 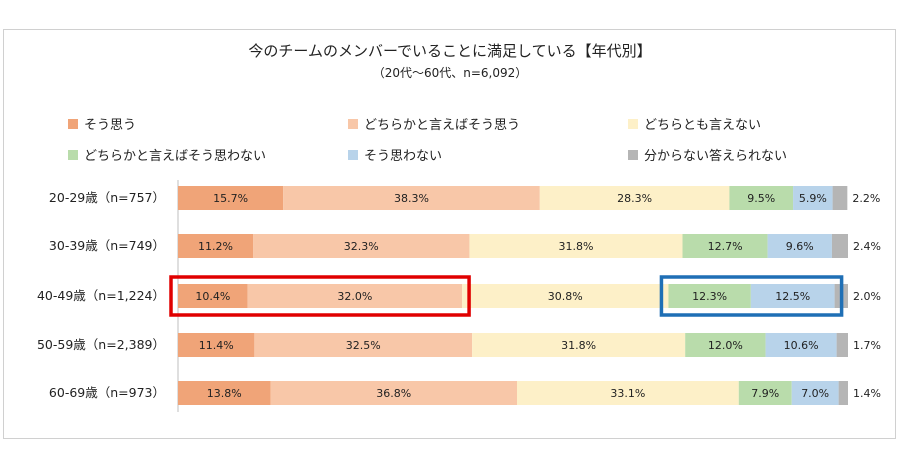 I want to click on chart-subtitle: （20代～60代、n=6,092）, so click(x=450, y=73).